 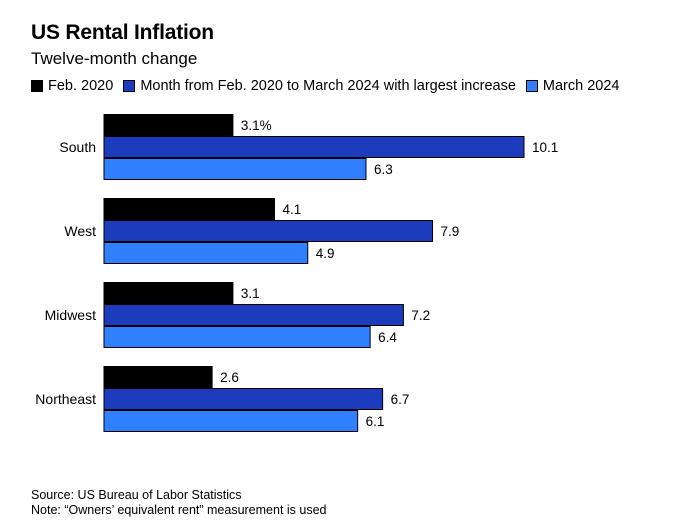 What do you see at coordinates (545, 147) in the screenshot?
I see `data-label-south-largest-increase: 10.1` at bounding box center [545, 147].